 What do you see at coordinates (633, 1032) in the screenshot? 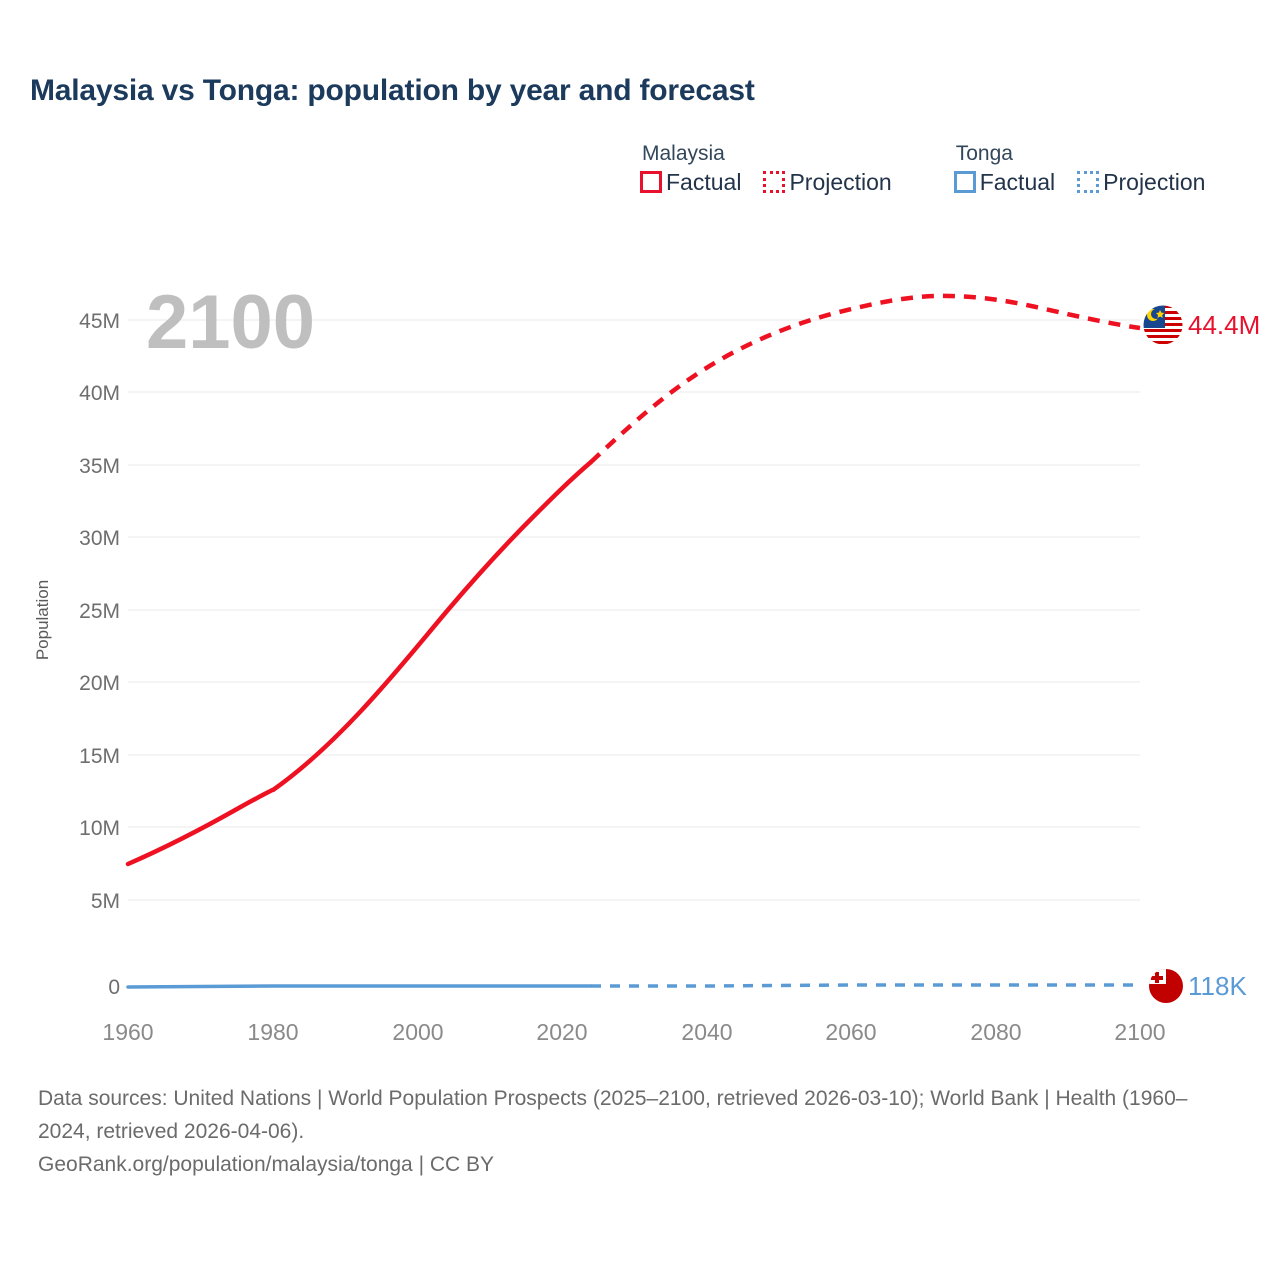
I see `x-axis-ticks: 1960 1980 2000 2020 2040 2060 2080 2100` at bounding box center [633, 1032].